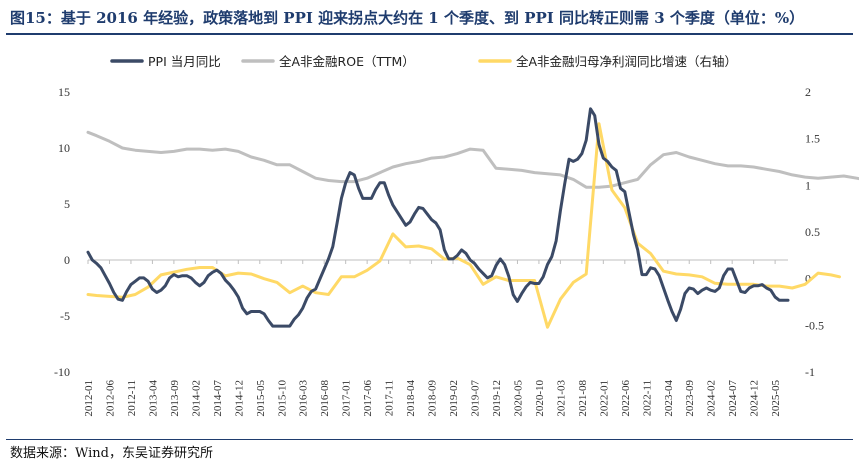 The height and width of the screenshot is (470, 859). I want to click on right-y-tick-label: 0, so click(808, 279).